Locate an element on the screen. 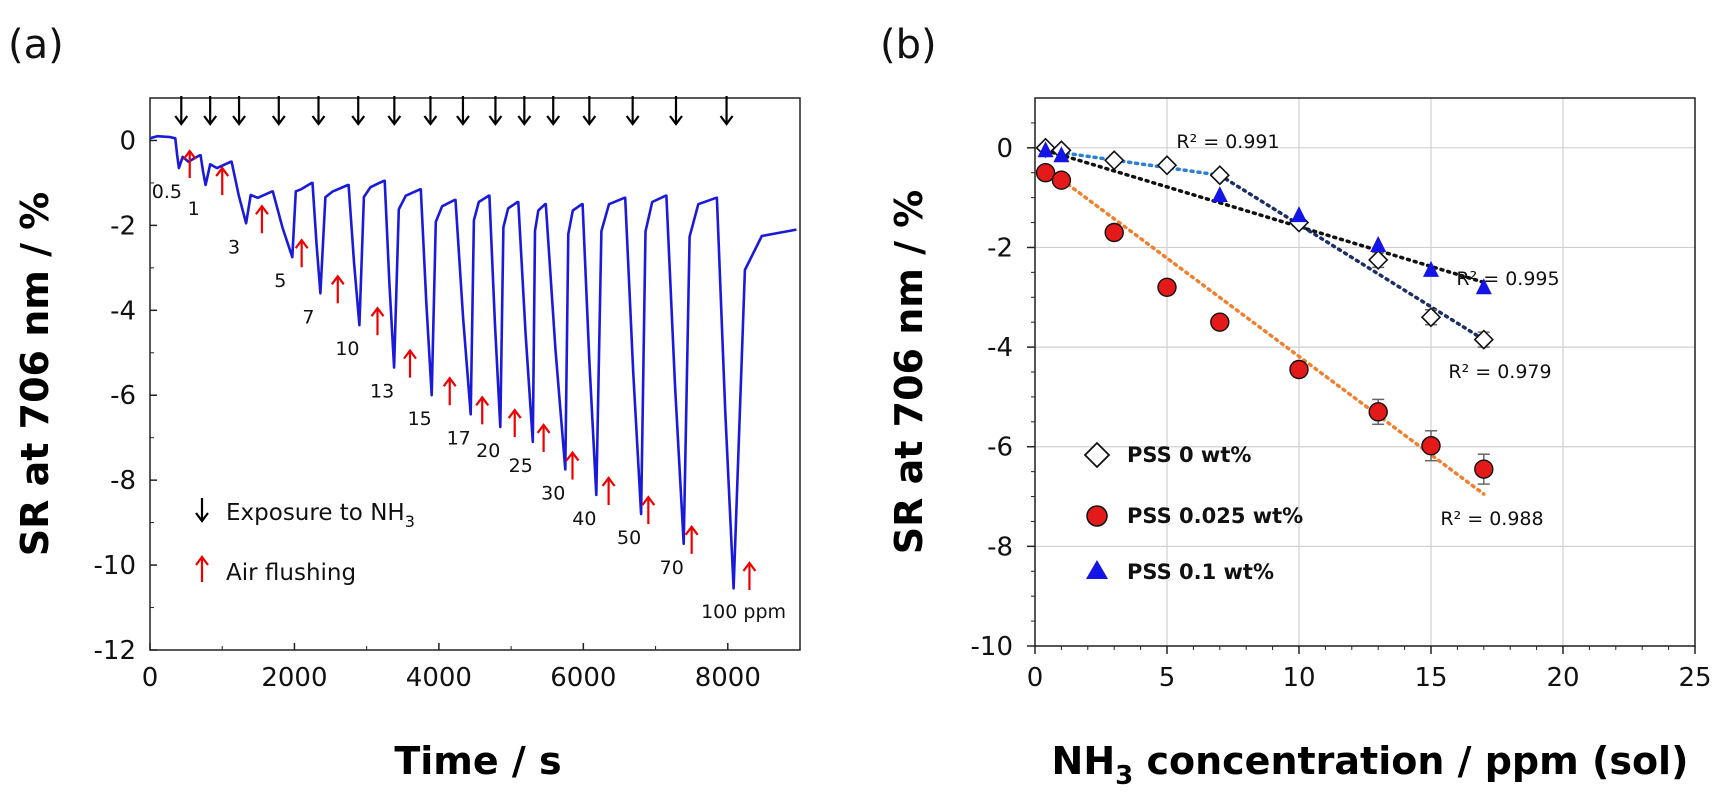  panel-label-a: (a) is located at coordinates (36, 45).